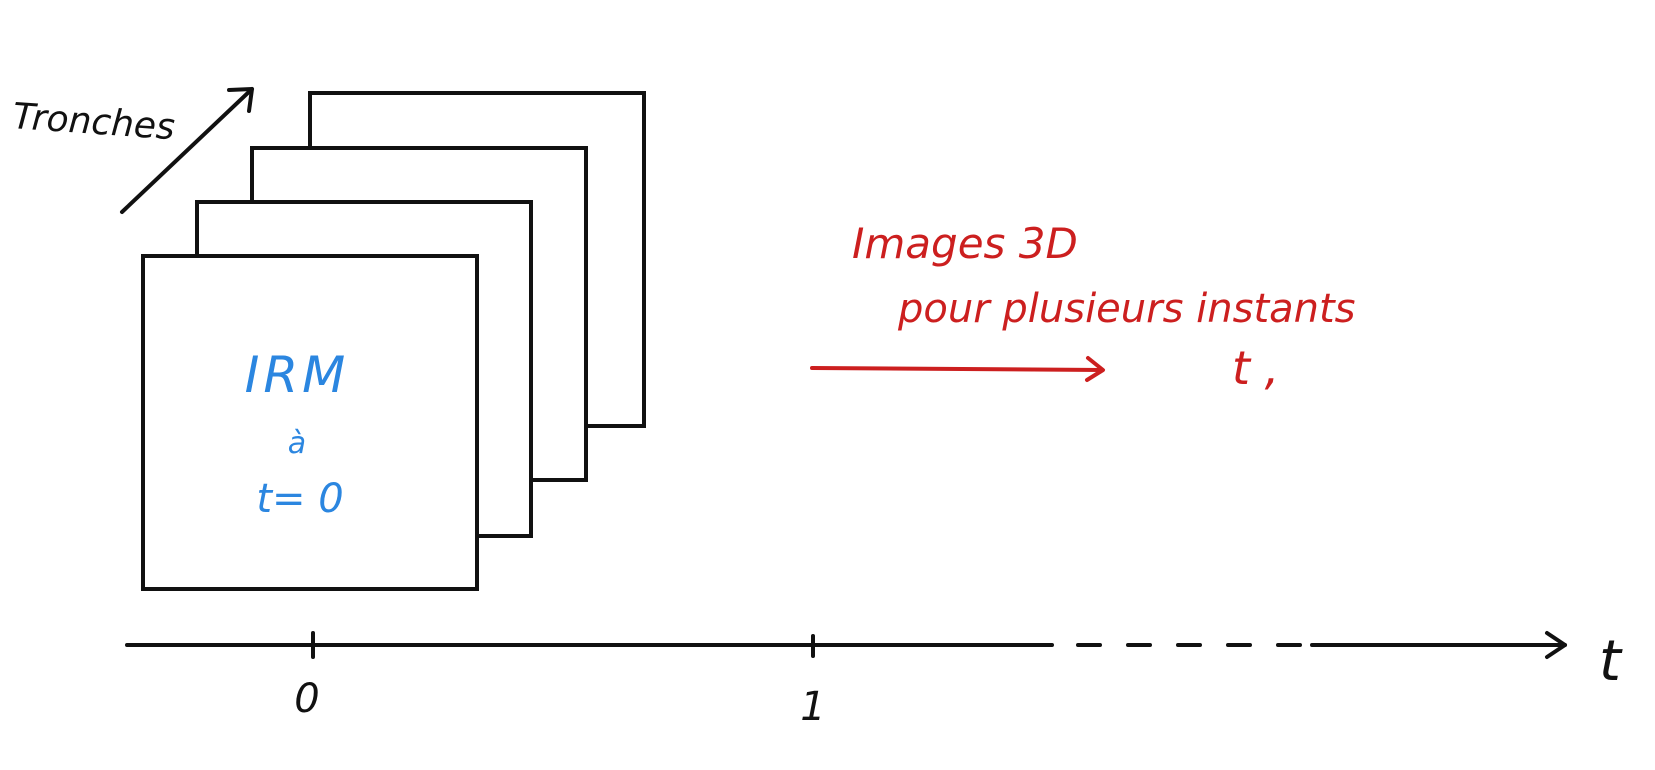  What do you see at coordinates (187, 150) in the screenshot?
I see `slice-direction-arrow` at bounding box center [187, 150].